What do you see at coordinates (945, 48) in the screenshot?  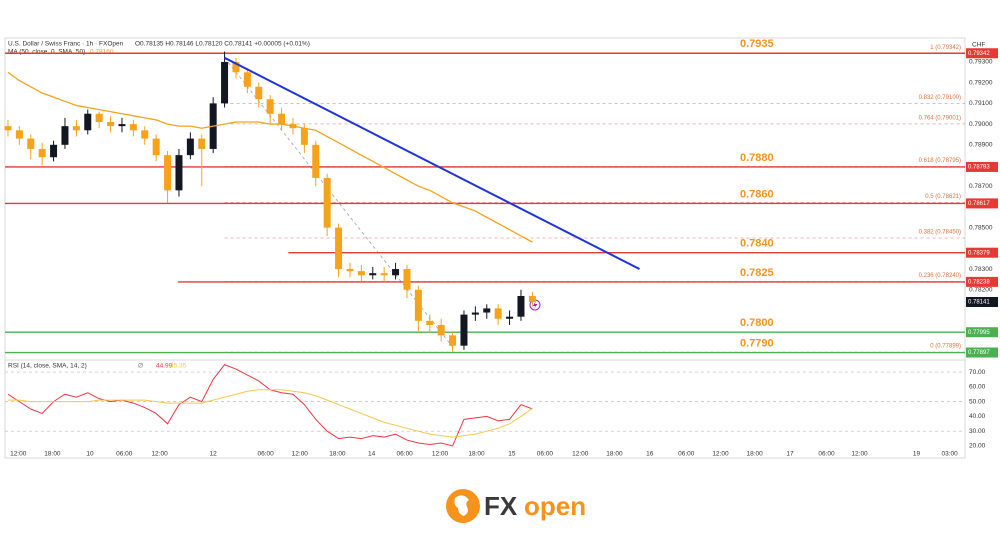 I see `fib-label: 1 (0.79342)` at bounding box center [945, 48].